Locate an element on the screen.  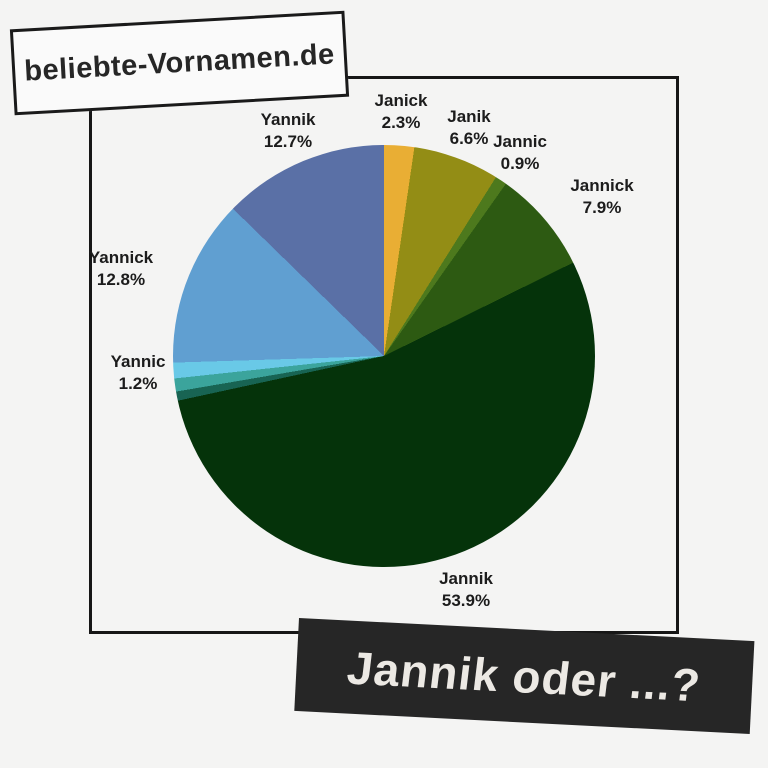
slice-label-yannic: Yannic 1.2% is located at coordinates (138, 373).